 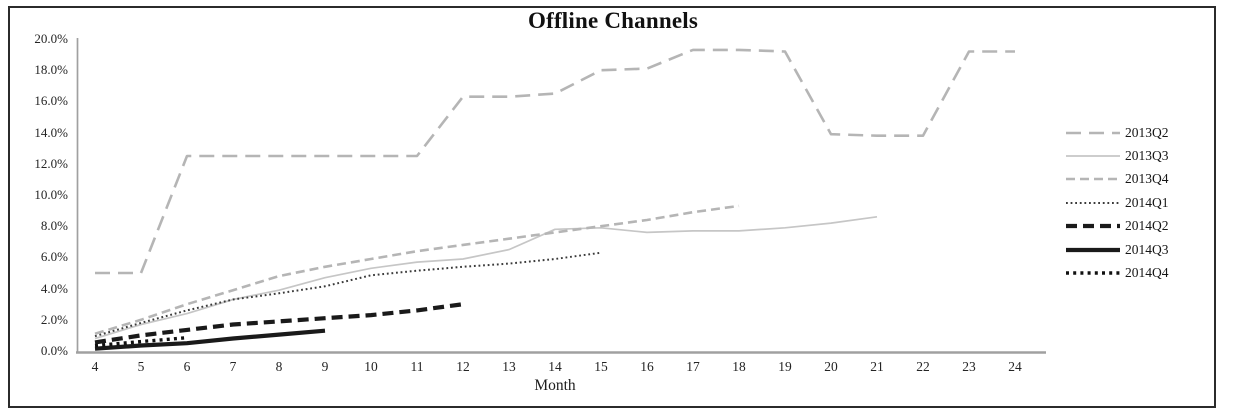 What do you see at coordinates (1093, 156) in the screenshot?
I see `legend-swatch-2013Q3` at bounding box center [1093, 156].